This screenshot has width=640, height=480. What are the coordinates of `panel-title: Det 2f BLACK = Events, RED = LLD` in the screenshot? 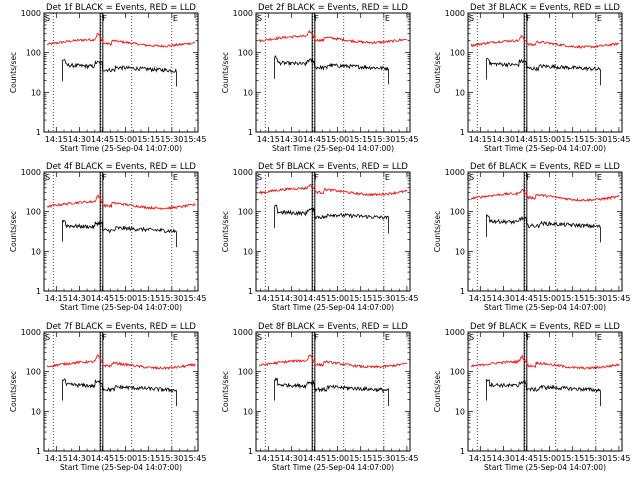 It's located at (333, 8).